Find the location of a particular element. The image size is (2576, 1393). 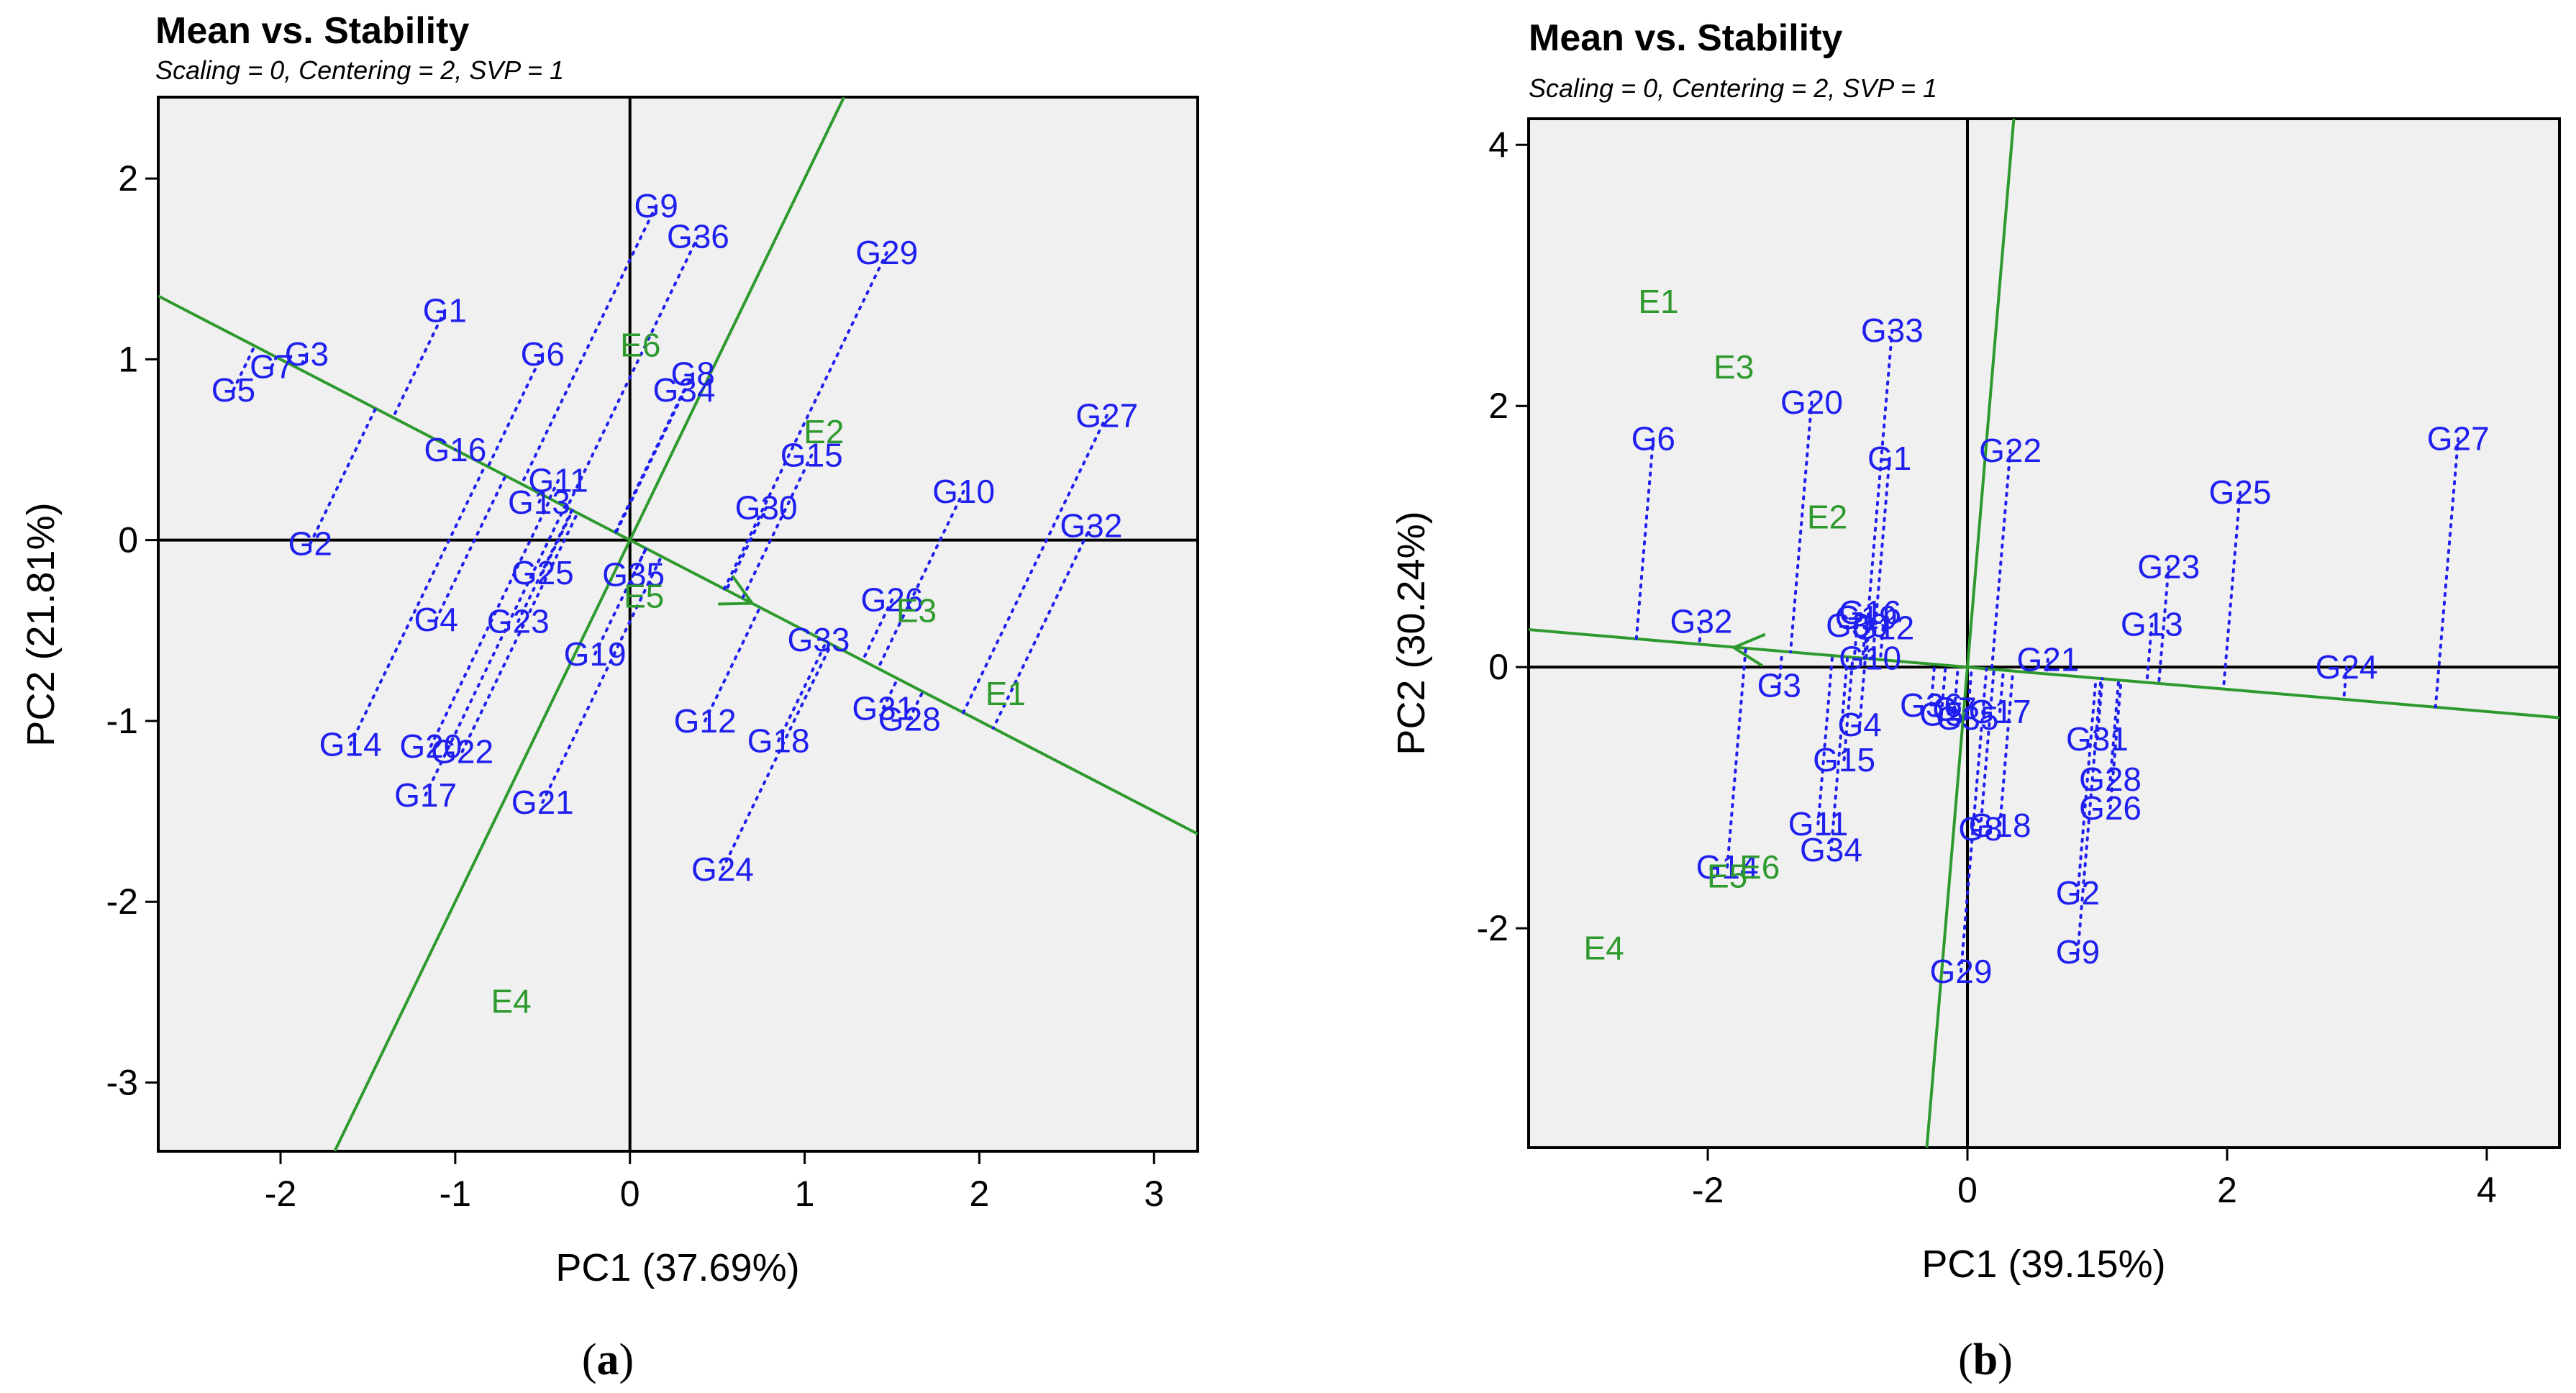

x-axis-label-b: PC1 (39.15%) is located at coordinates (2043, 1264).